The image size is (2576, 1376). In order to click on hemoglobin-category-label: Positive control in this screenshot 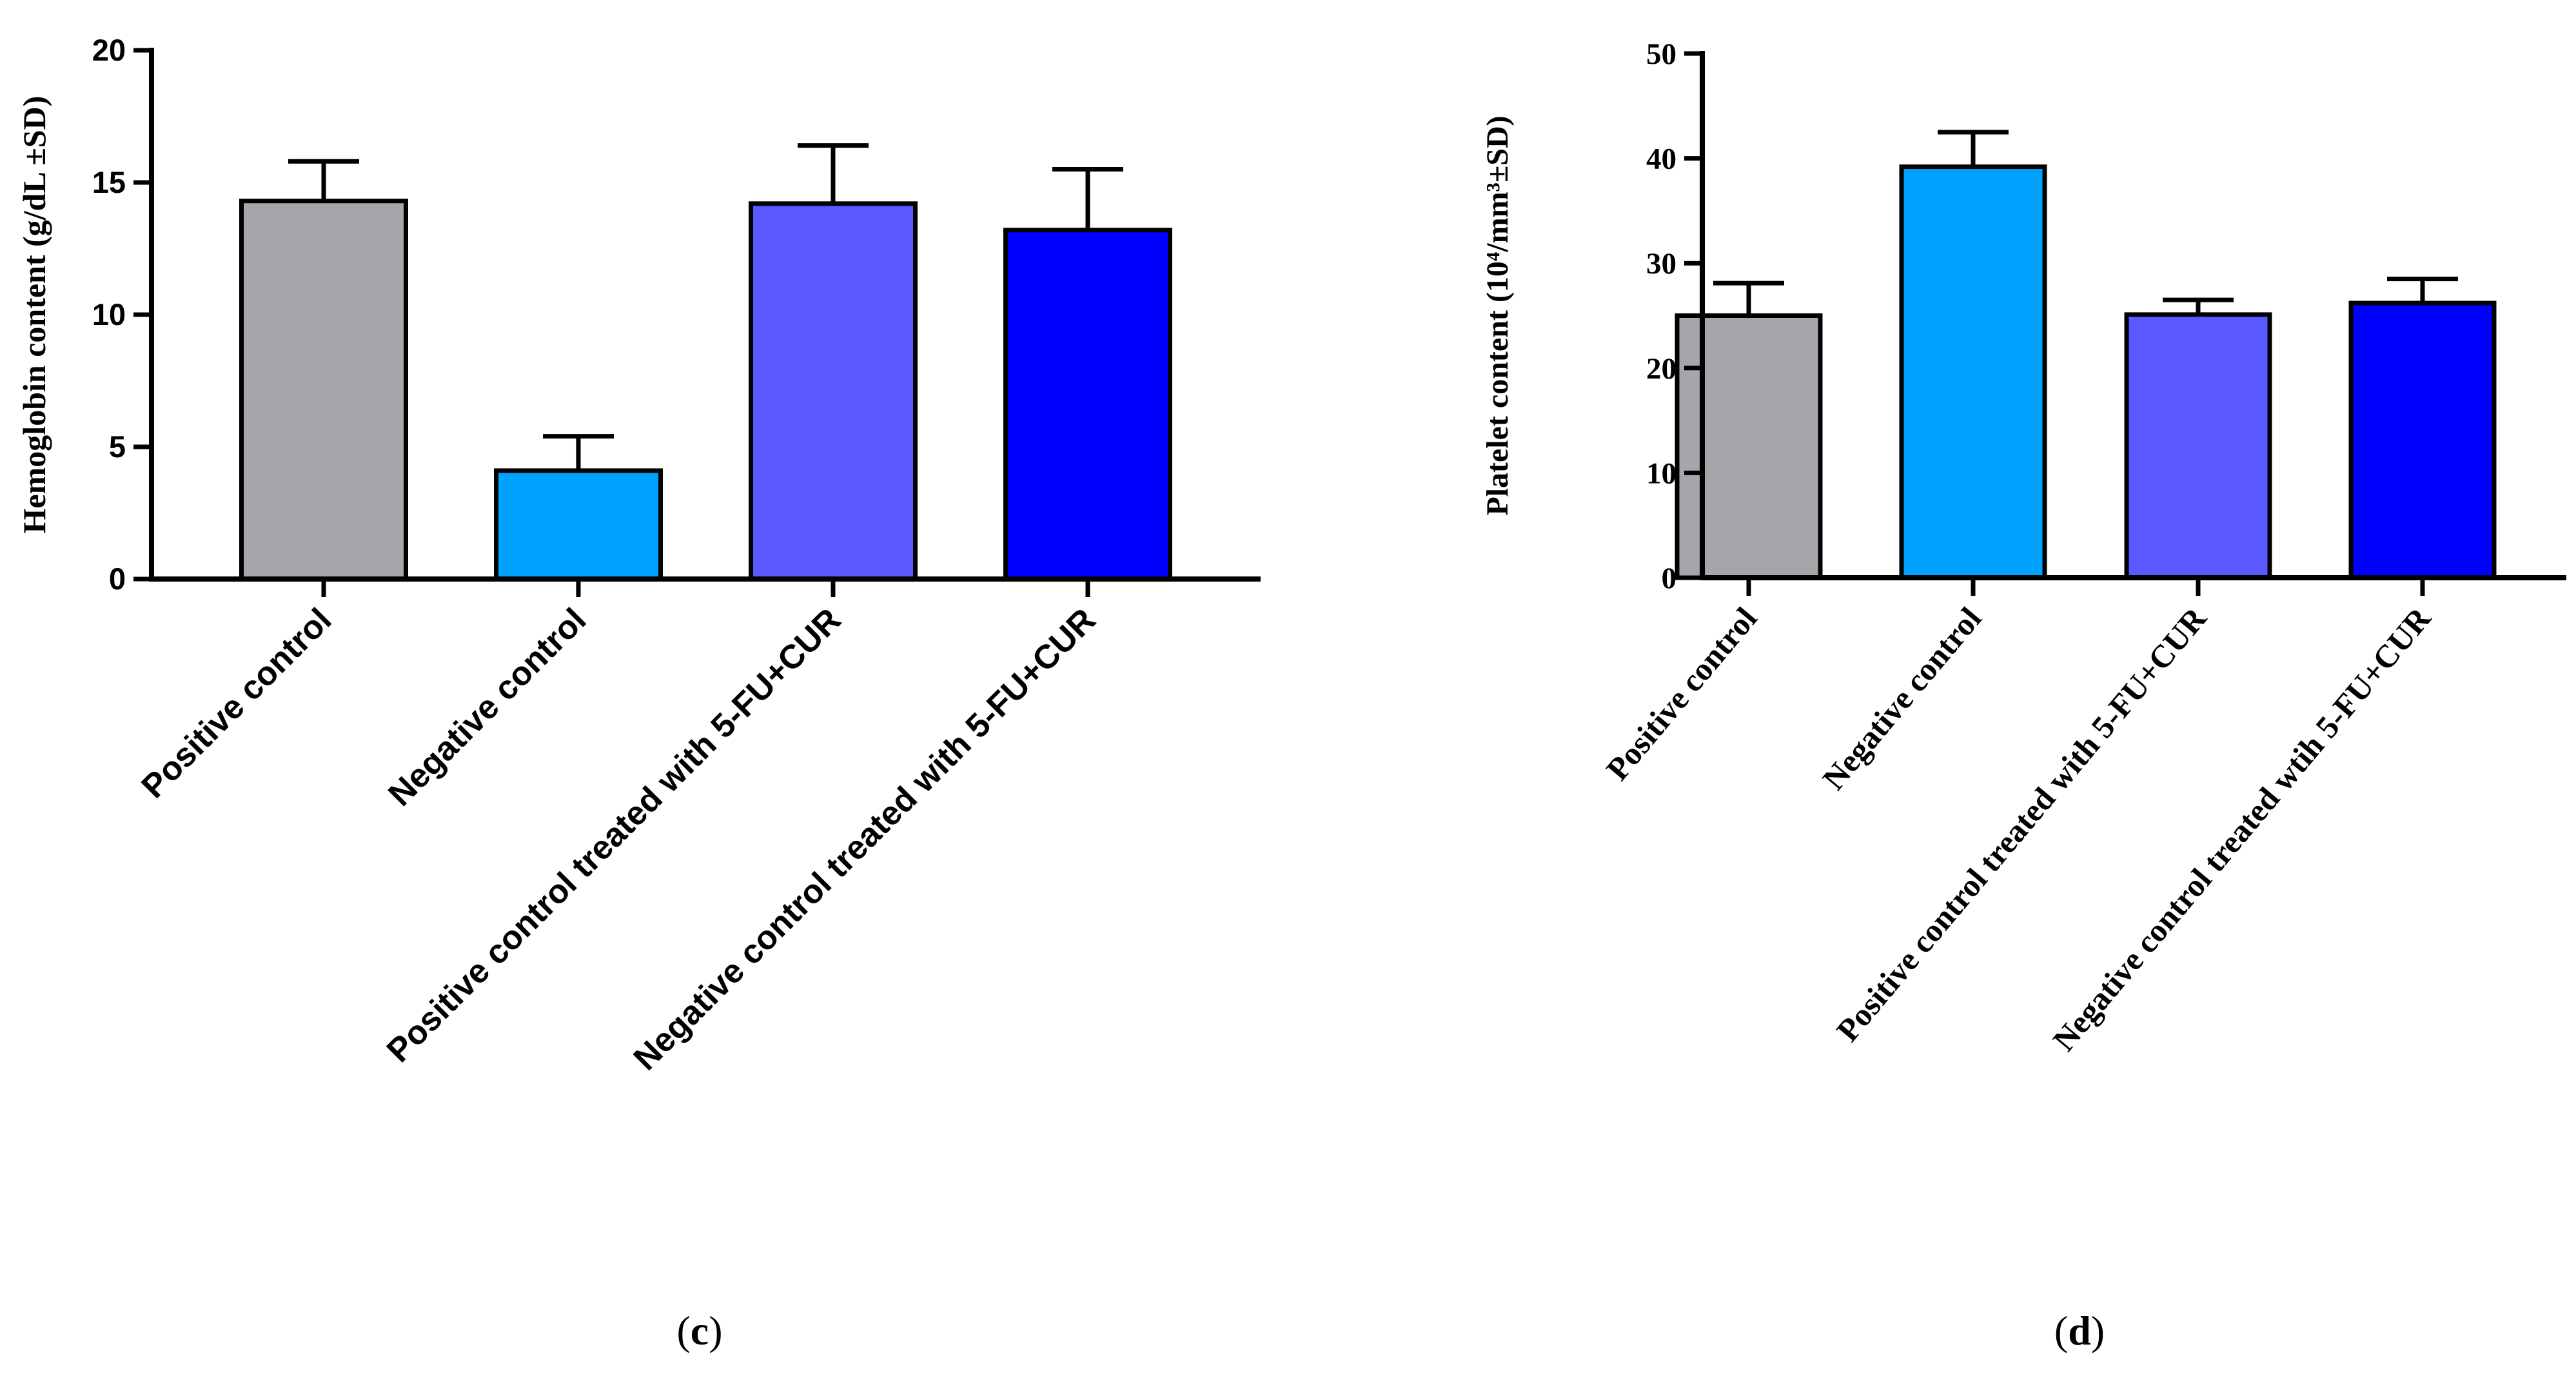, I will do `click(237, 703)`.